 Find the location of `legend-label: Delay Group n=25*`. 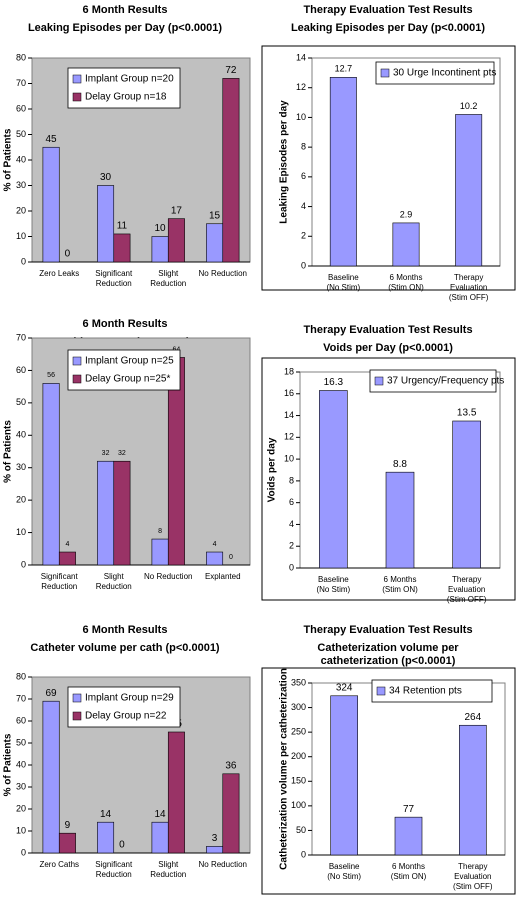

legend-label: Delay Group n=25* is located at coordinates (127, 379).